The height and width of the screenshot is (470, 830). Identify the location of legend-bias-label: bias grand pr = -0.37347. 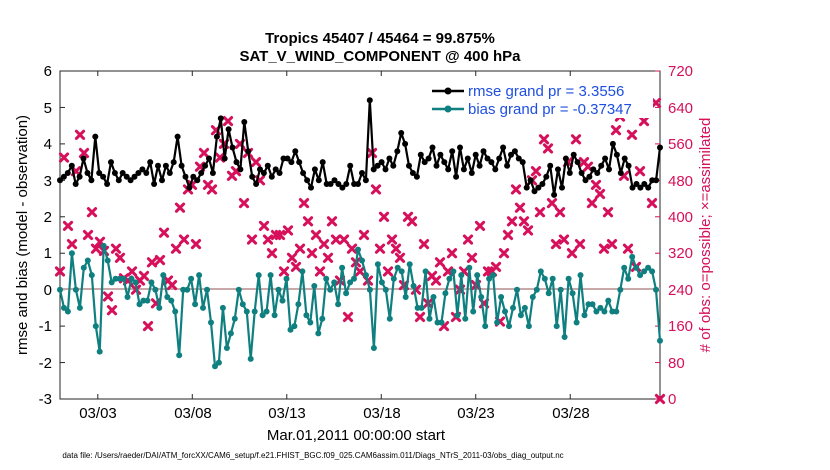
(550, 109).